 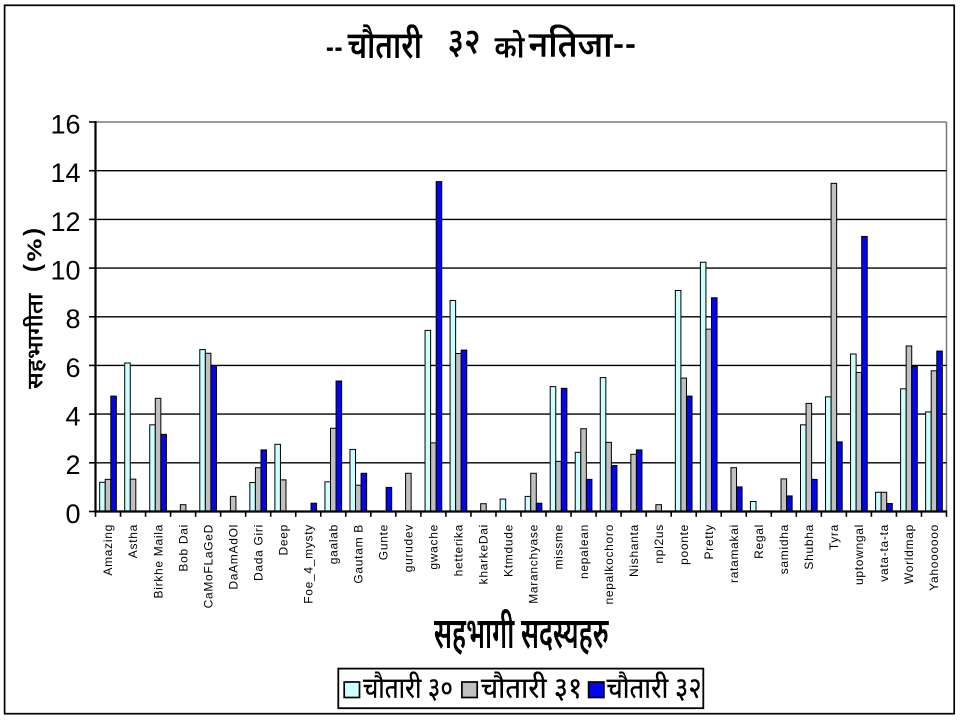 What do you see at coordinates (934, 557) in the screenshot?
I see `svg-text: Yahoooooo` at bounding box center [934, 557].